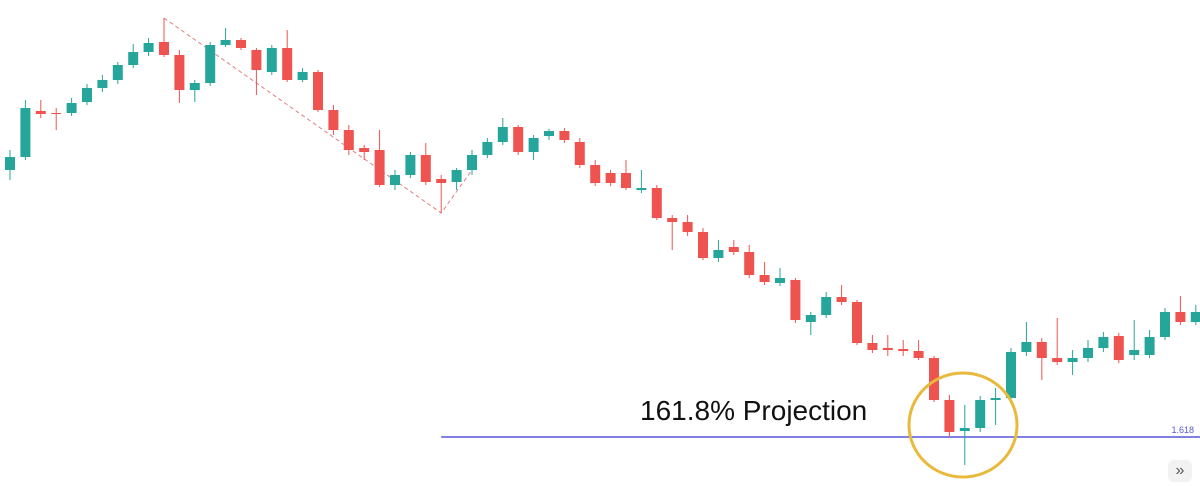 This screenshot has width=1200, height=486. What do you see at coordinates (1182, 430) in the screenshot?
I see `projection-label: 1.618` at bounding box center [1182, 430].